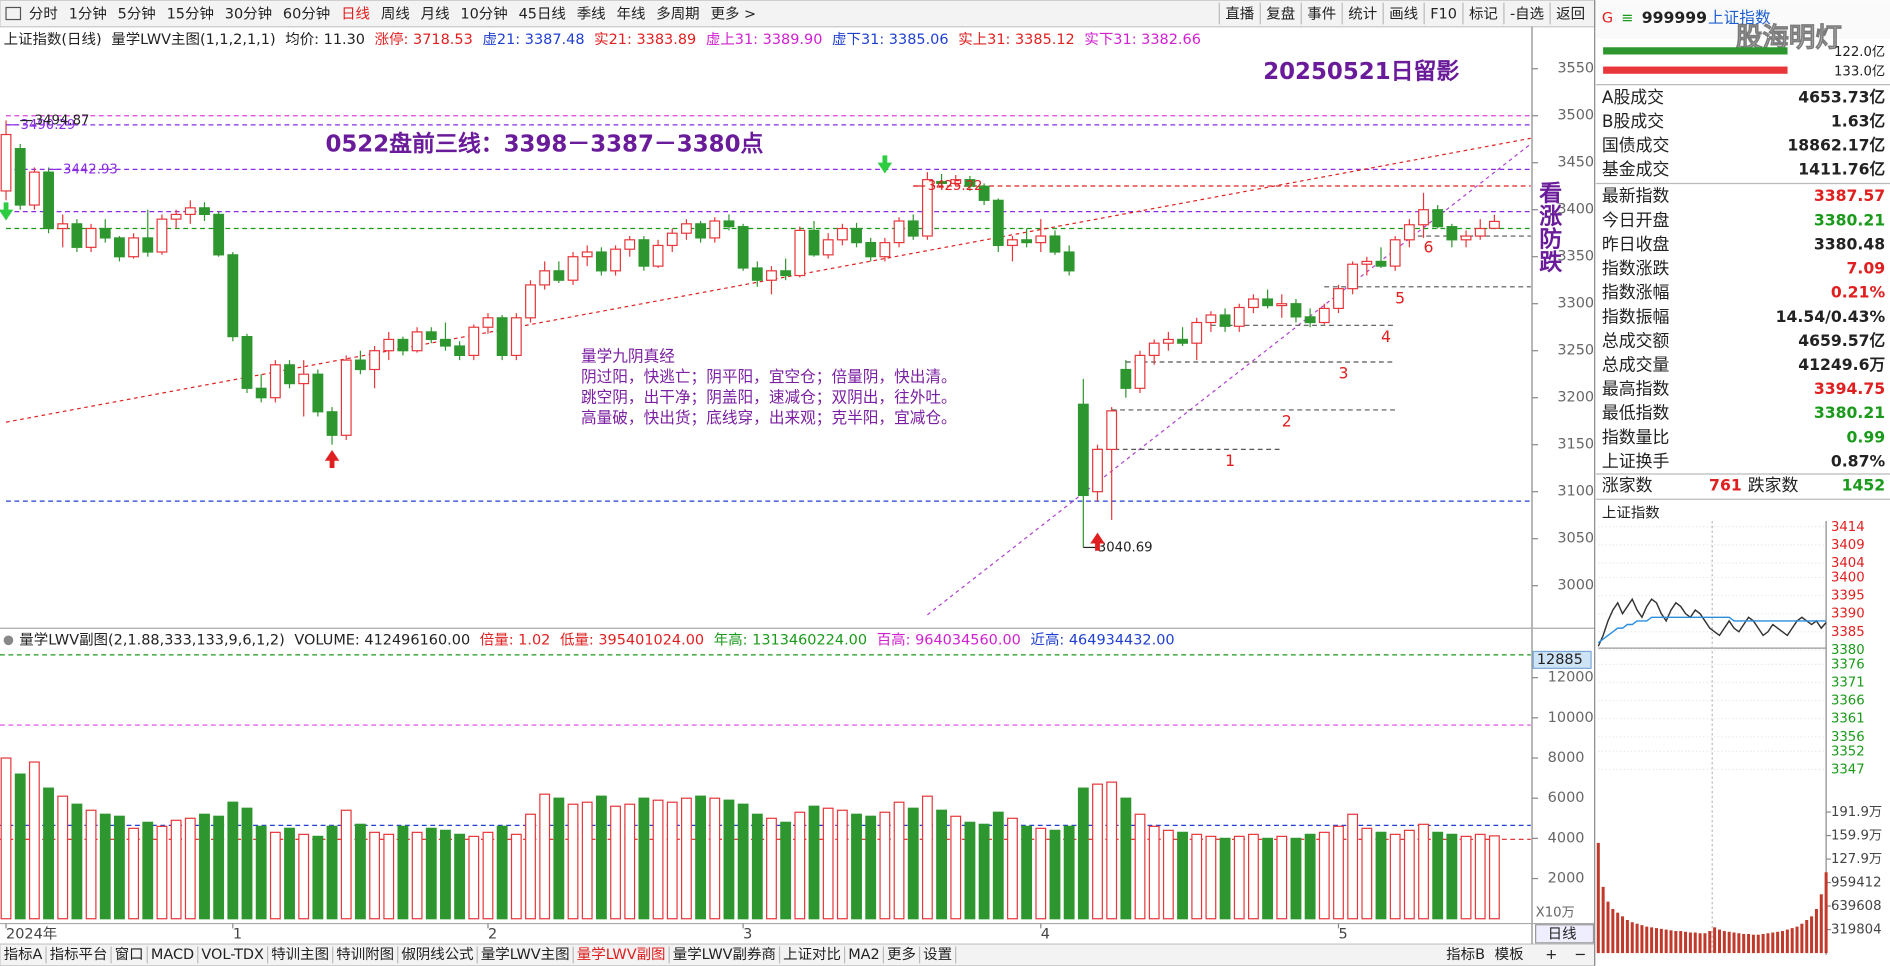  Describe the element at coordinates (1580, 955) in the screenshot. I see `zoom-button: −` at that location.